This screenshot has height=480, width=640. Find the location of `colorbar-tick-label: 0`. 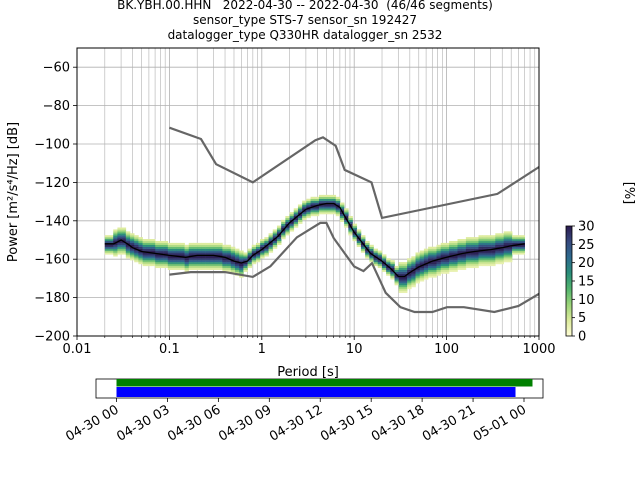

colorbar-tick-label: 0 is located at coordinates (582, 337).